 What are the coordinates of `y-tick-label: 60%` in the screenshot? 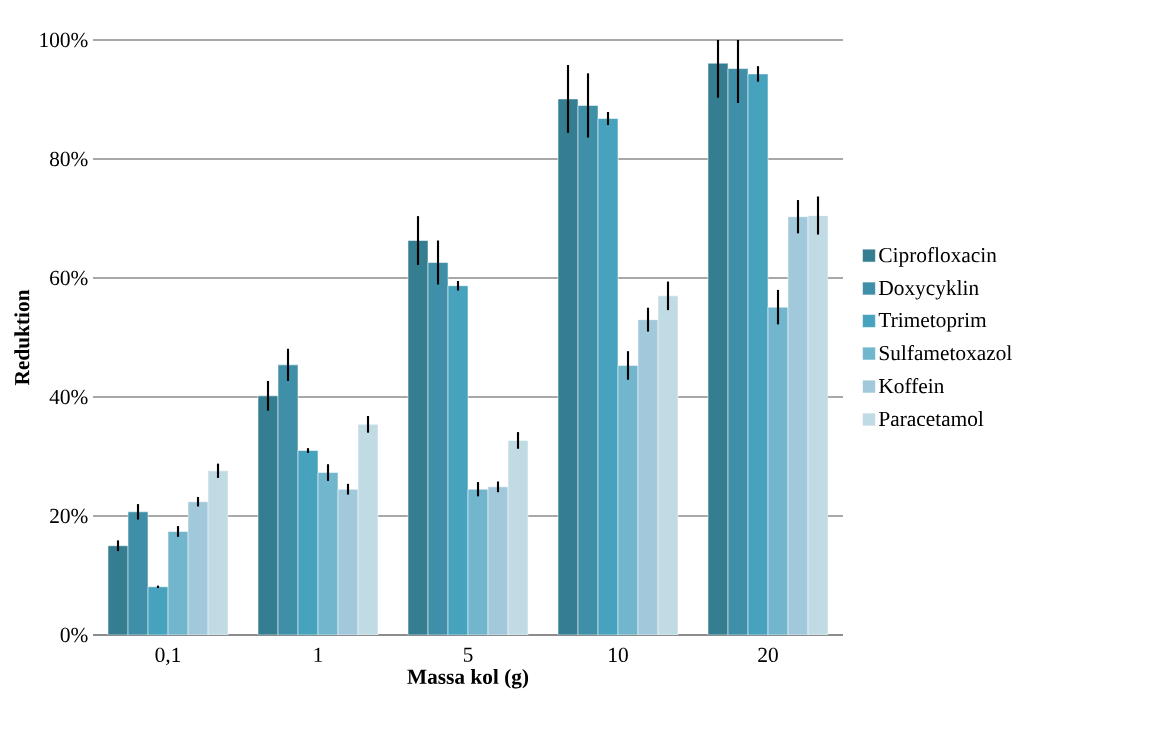 It's located at (69, 278).